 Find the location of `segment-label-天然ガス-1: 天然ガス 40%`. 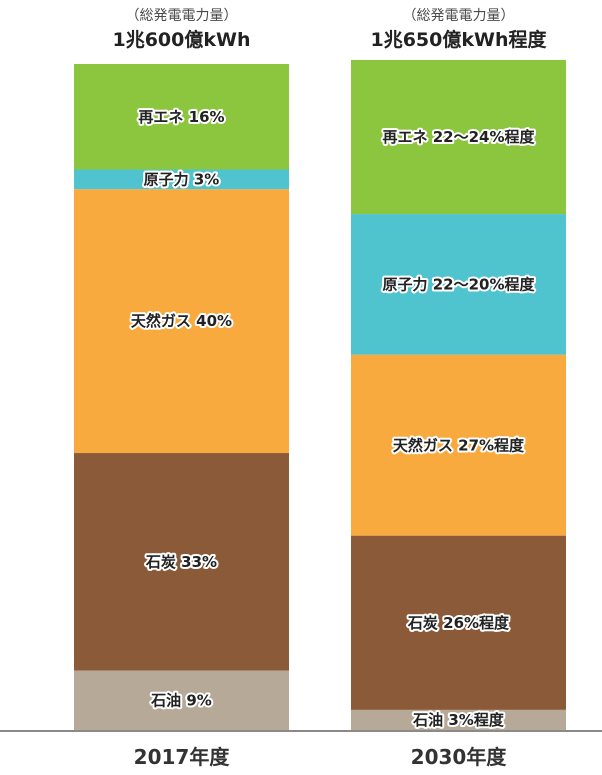

segment-label-天然ガス-1: 天然ガス 40% is located at coordinates (181, 321).